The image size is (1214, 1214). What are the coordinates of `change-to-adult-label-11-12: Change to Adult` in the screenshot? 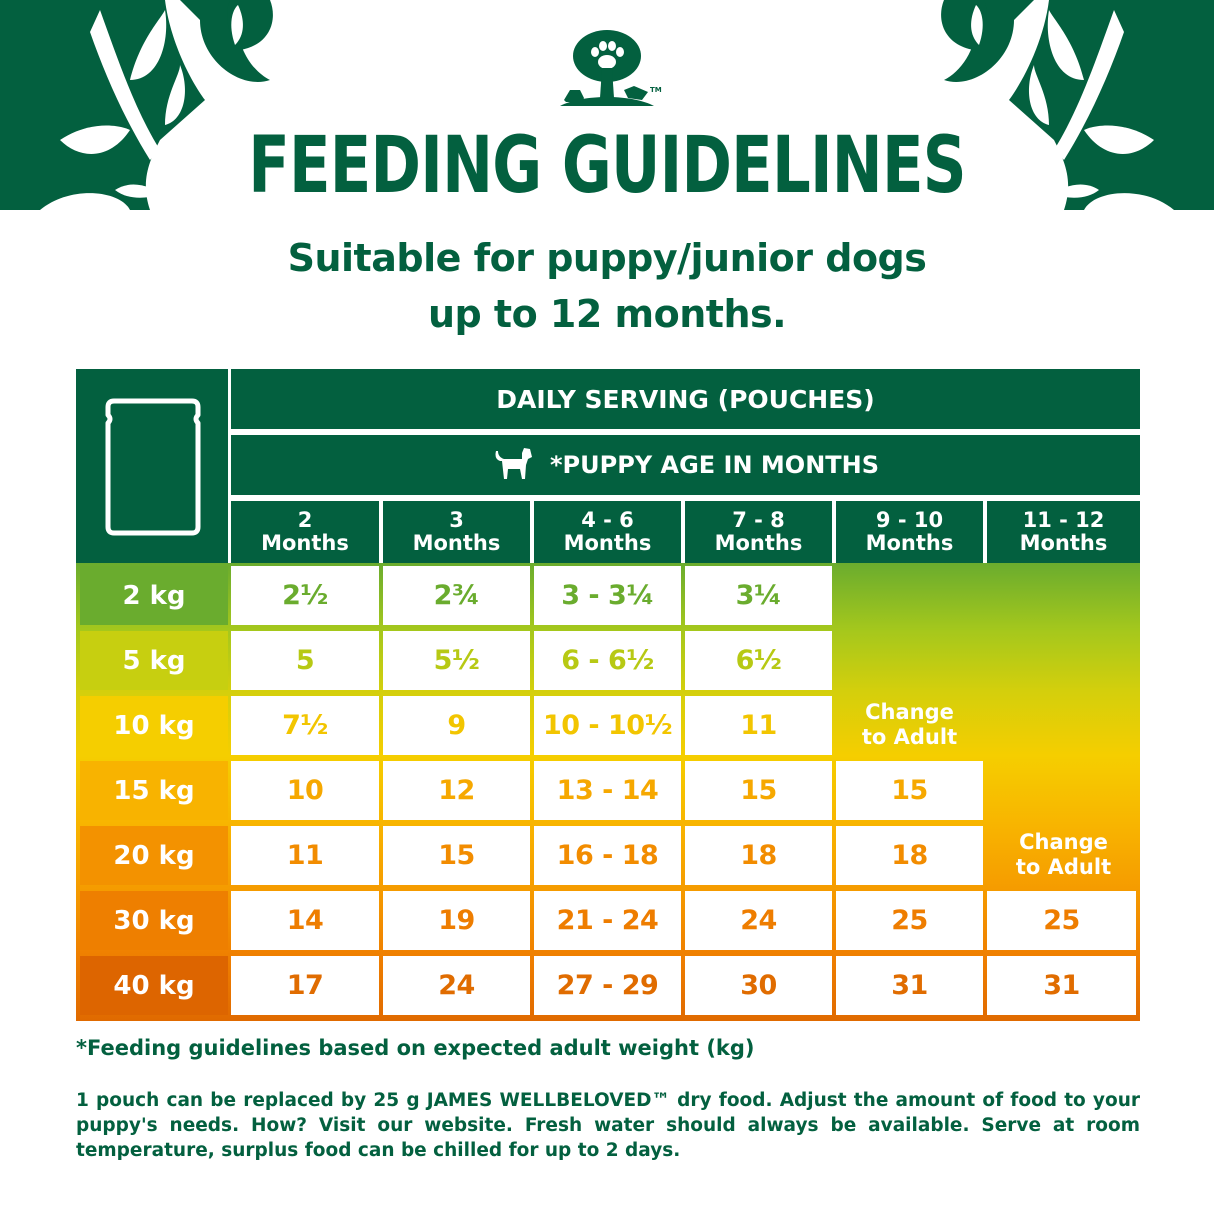 It's located at (1063, 854).